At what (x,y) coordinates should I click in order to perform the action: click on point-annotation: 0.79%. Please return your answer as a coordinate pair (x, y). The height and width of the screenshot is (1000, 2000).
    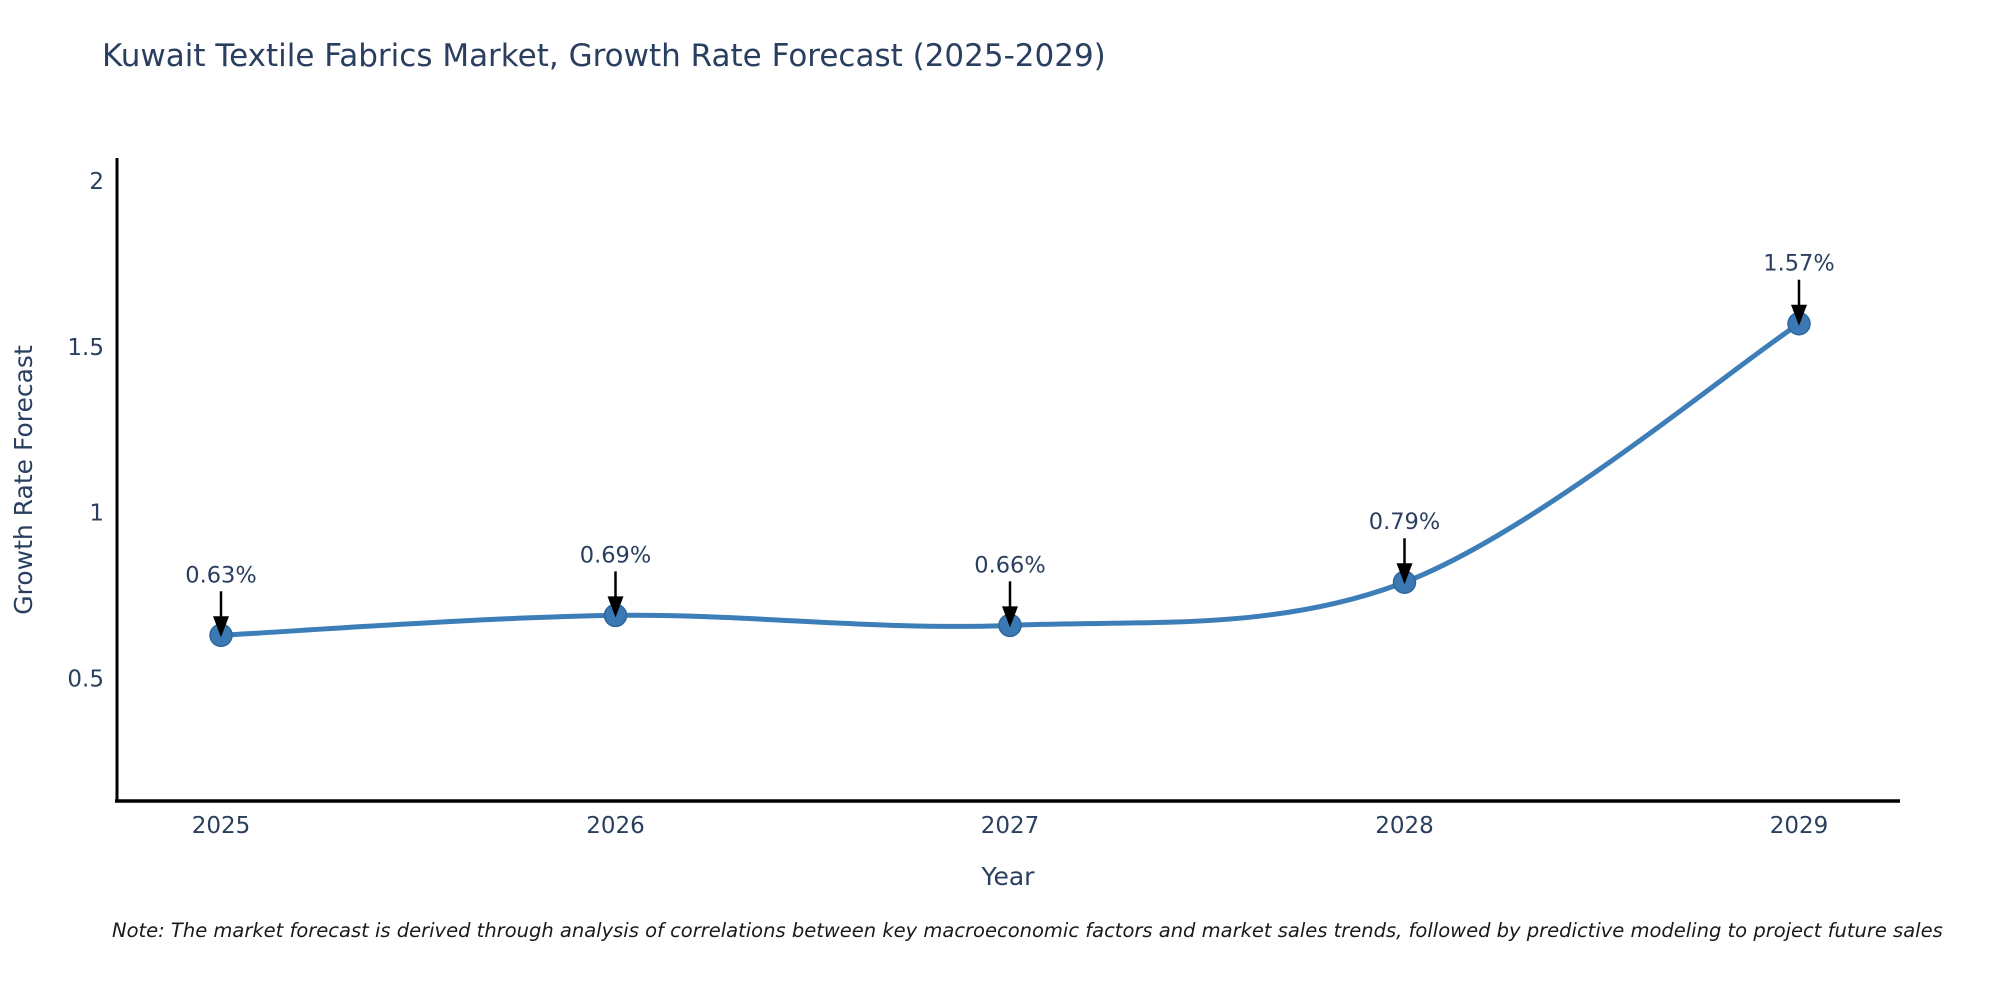
    Looking at the image, I should click on (1404, 522).